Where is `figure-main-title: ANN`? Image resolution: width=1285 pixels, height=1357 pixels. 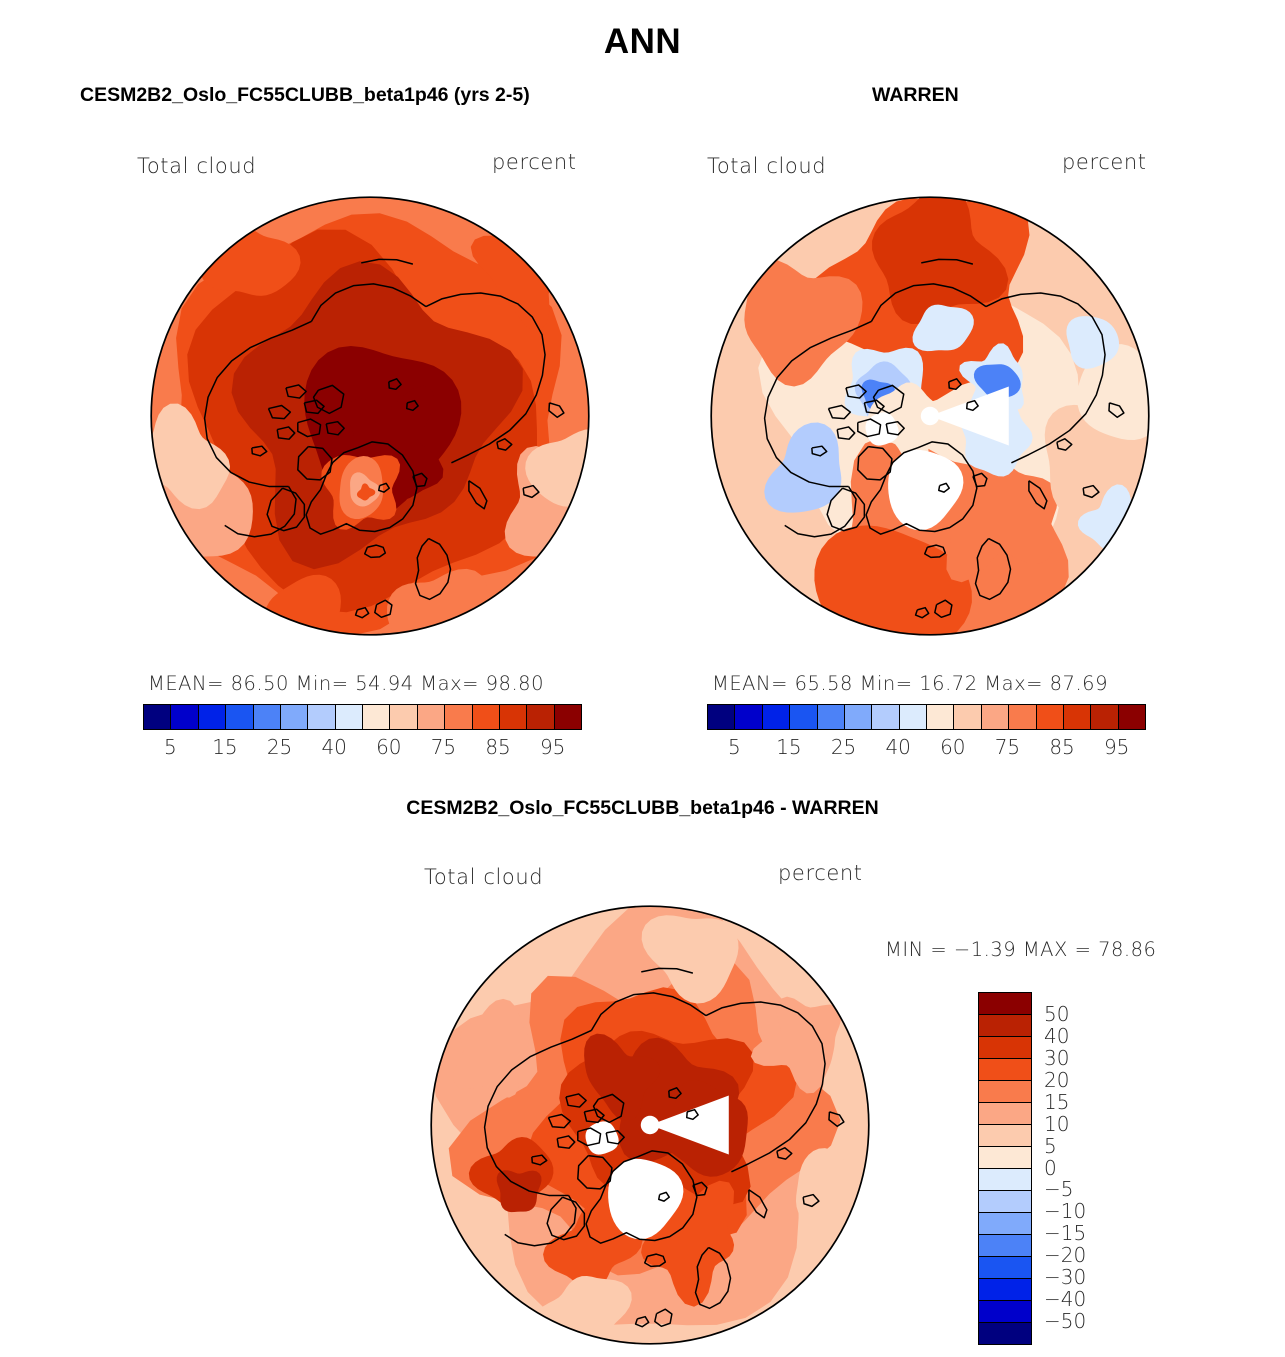 figure-main-title: ANN is located at coordinates (642, 41).